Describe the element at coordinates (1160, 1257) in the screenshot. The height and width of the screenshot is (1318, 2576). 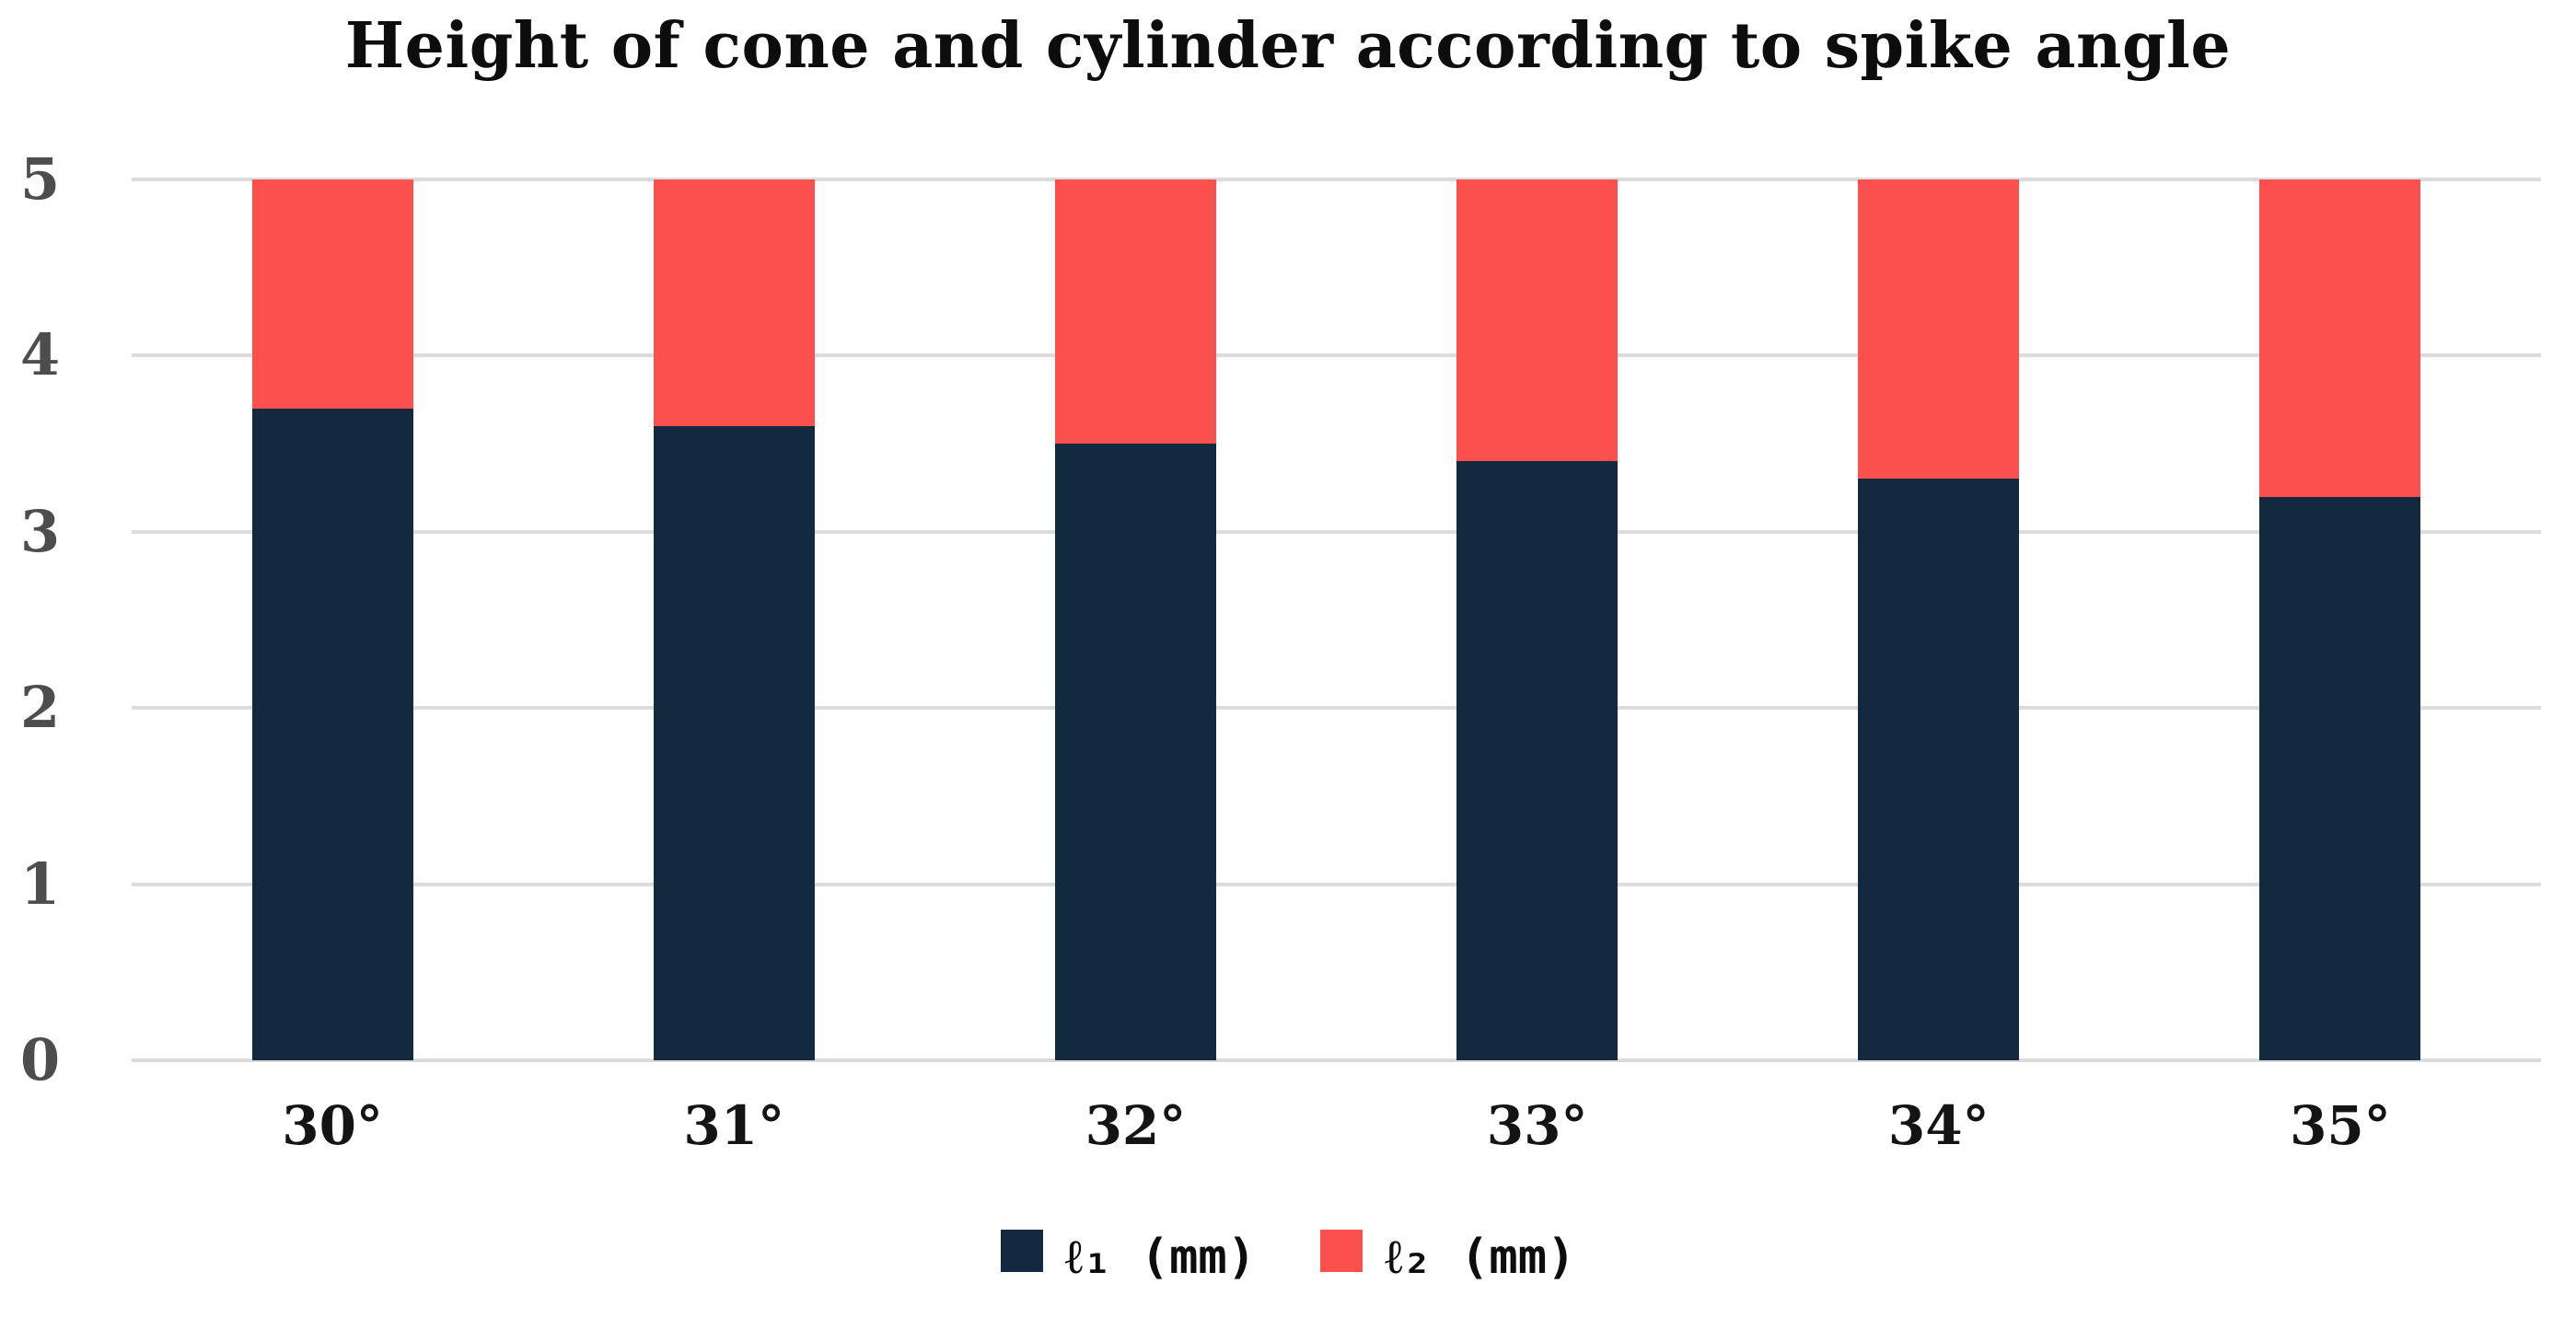
I see `legend-label-1: ℓ₁ (mm)` at that location.